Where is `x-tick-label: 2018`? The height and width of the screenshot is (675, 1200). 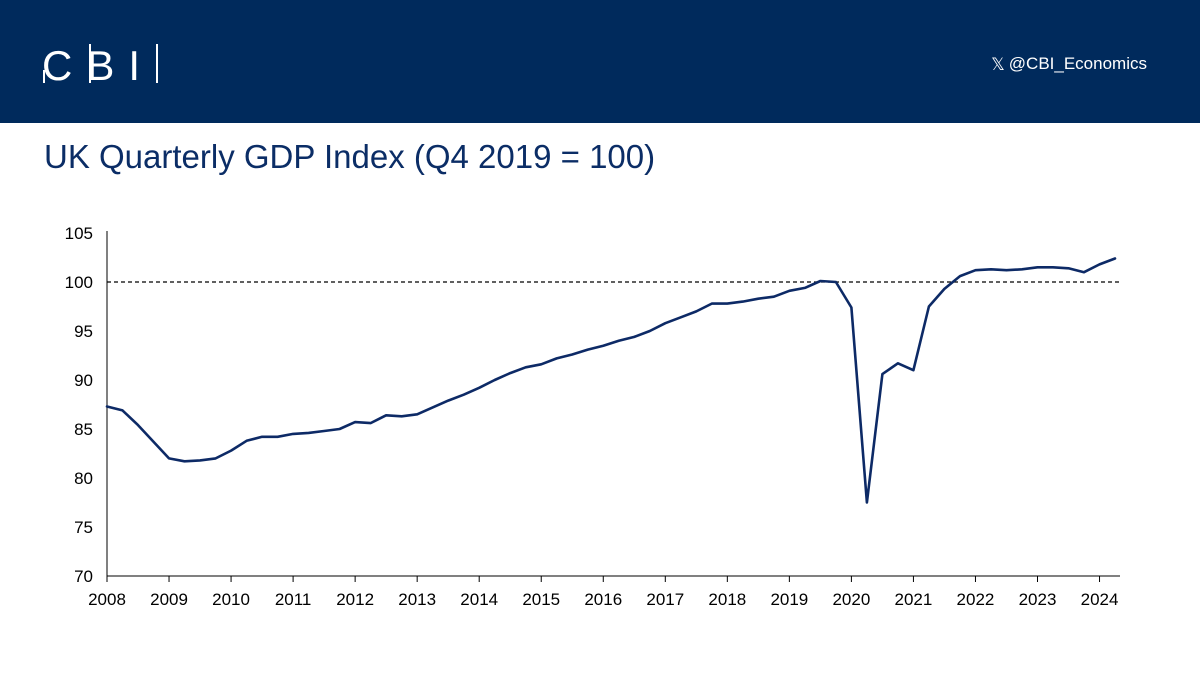
x-tick-label: 2018 is located at coordinates (727, 599).